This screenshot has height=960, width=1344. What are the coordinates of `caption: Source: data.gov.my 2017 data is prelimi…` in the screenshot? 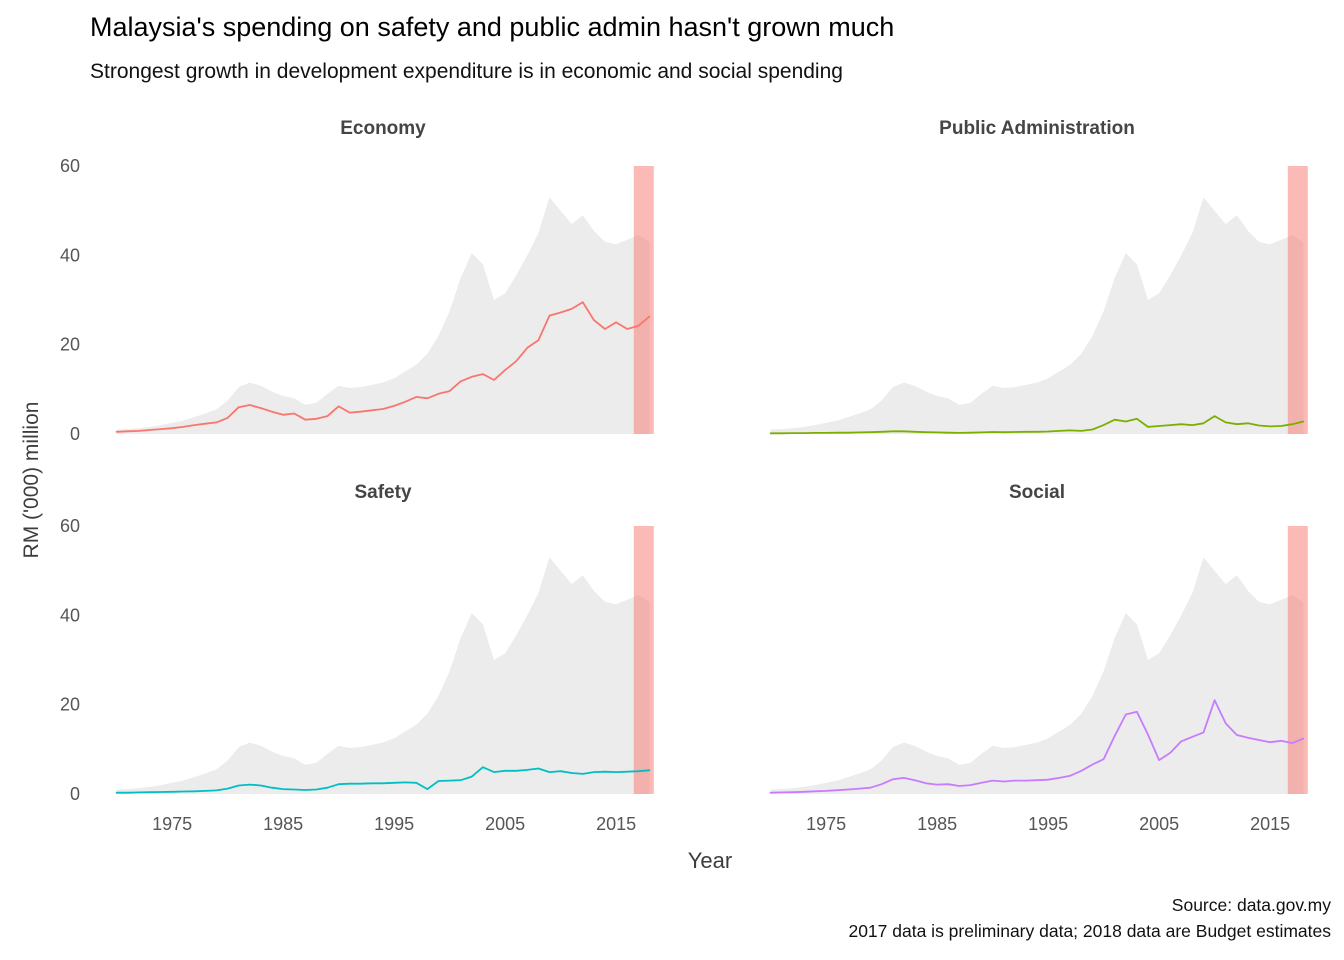 It's located at (1089, 918).